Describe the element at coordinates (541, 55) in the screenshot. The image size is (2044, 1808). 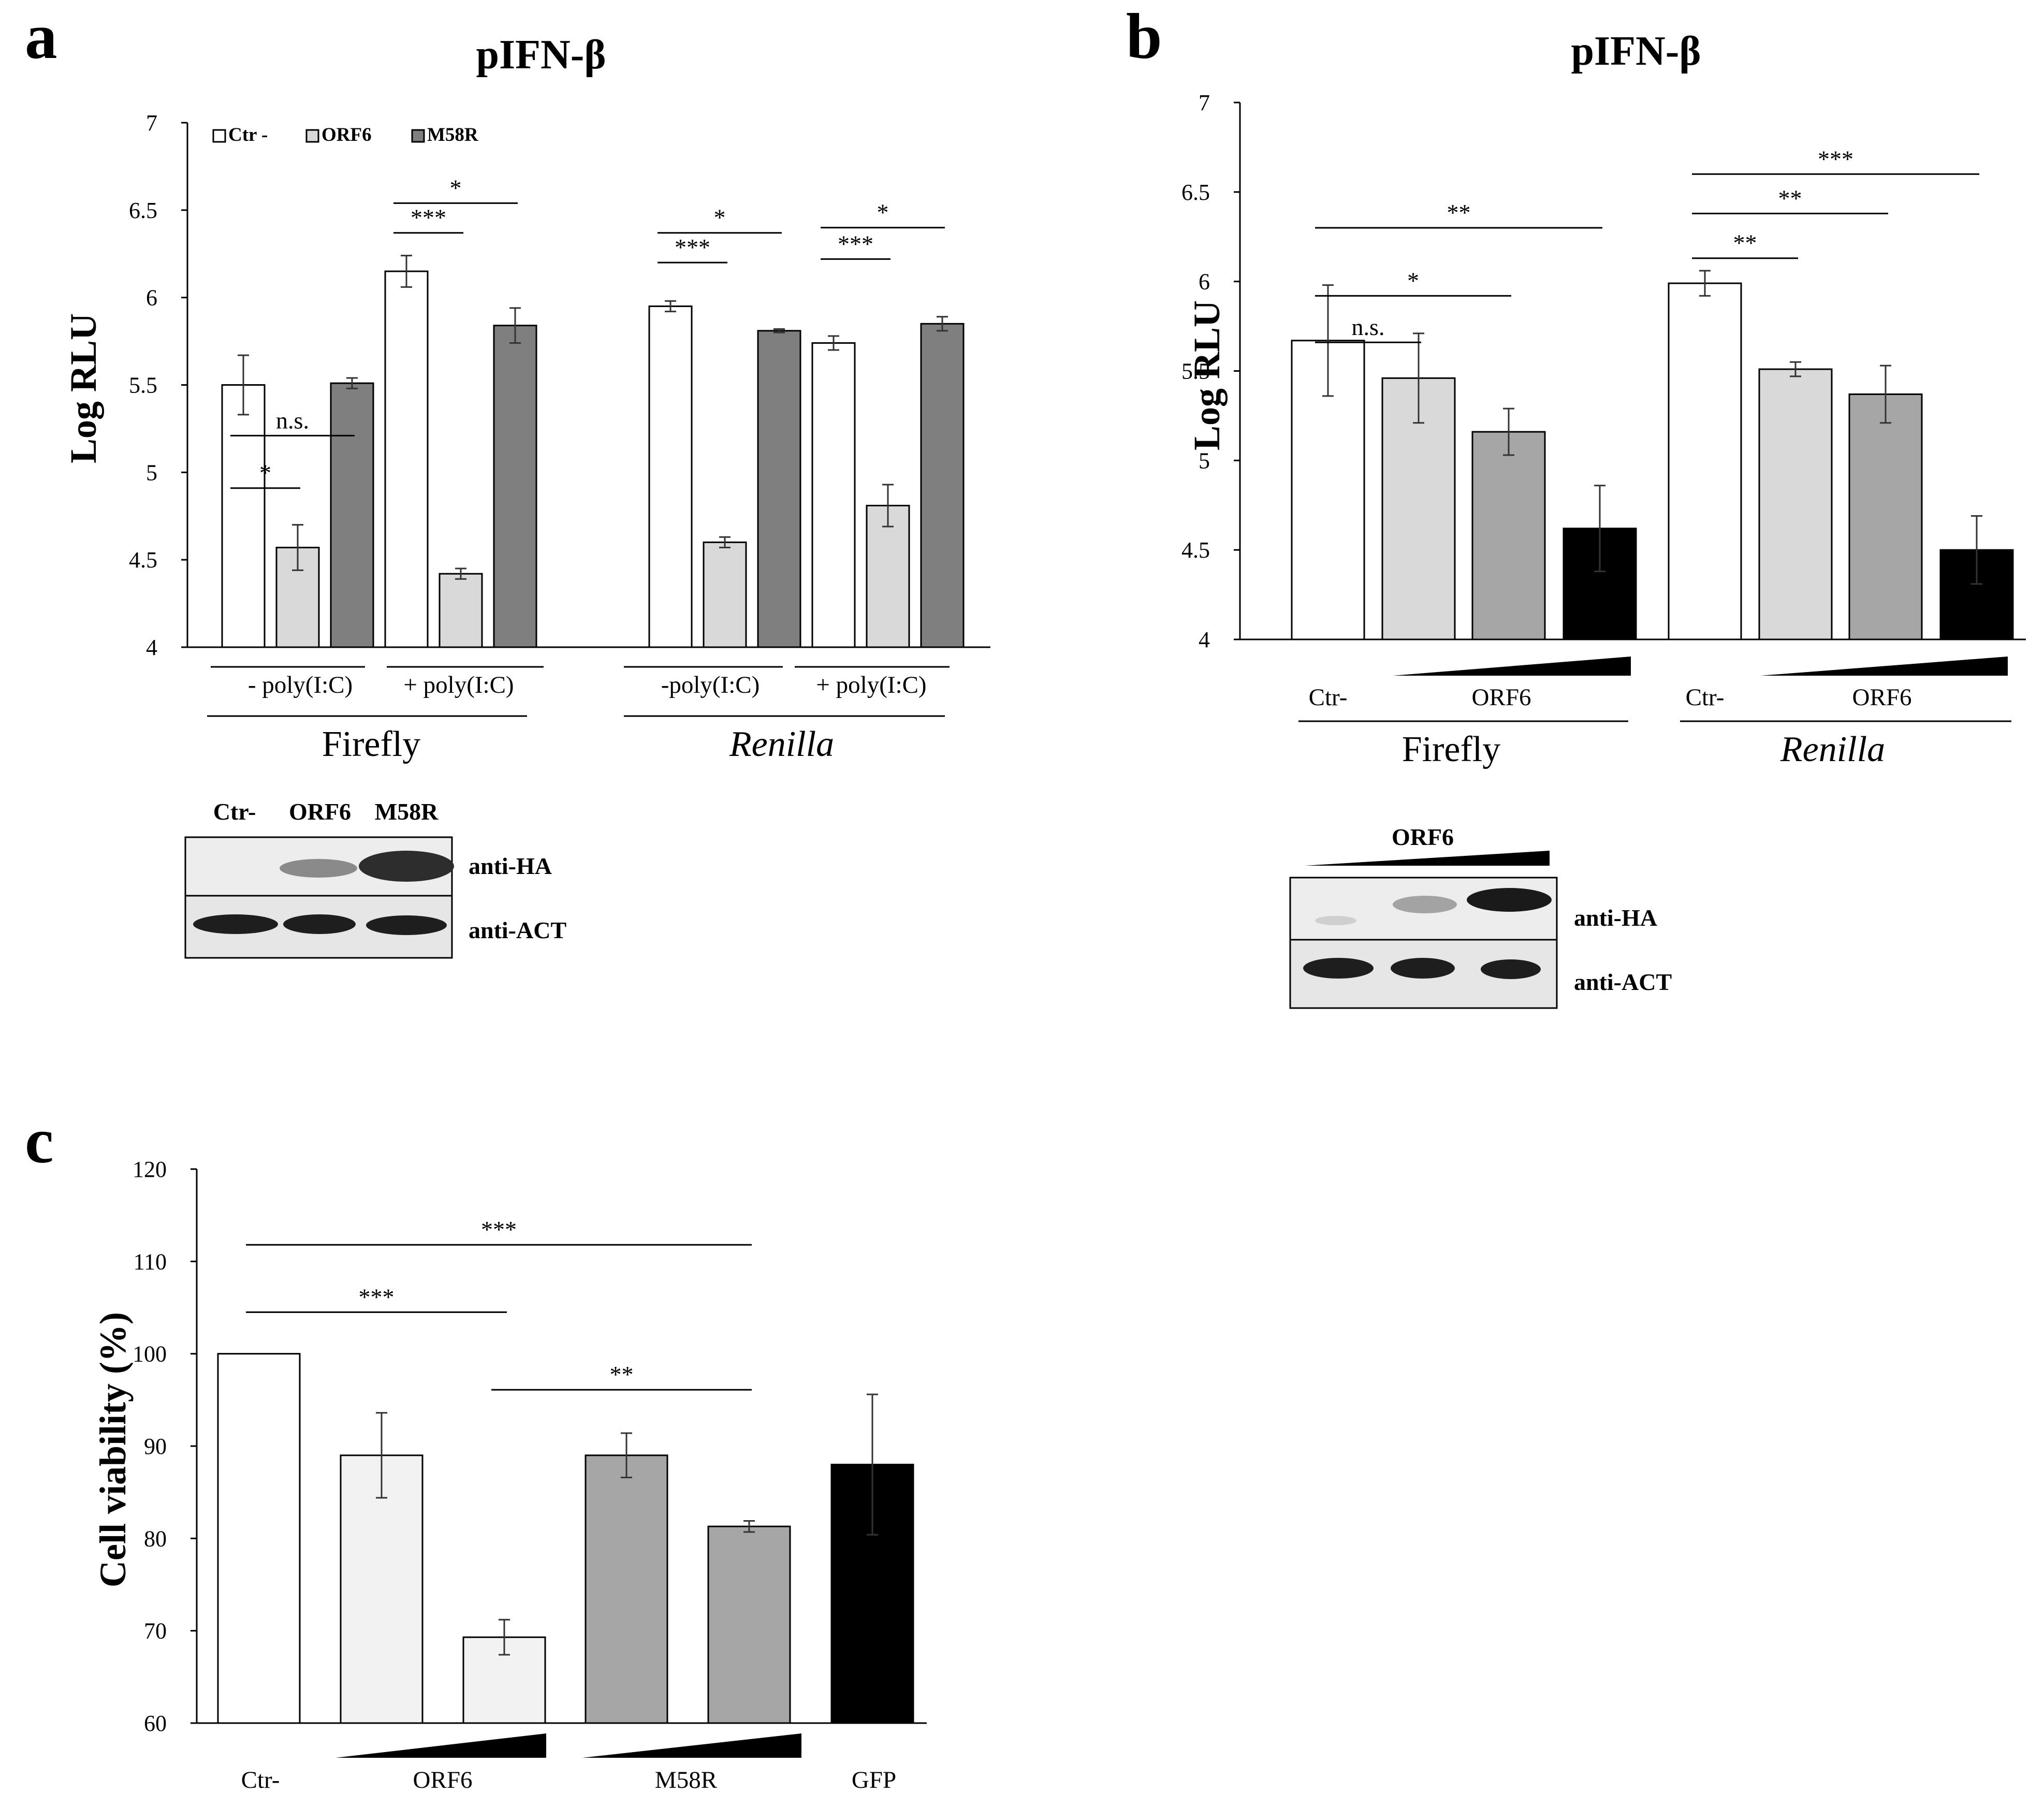
I see `chart-title-a: pIFN-β` at that location.